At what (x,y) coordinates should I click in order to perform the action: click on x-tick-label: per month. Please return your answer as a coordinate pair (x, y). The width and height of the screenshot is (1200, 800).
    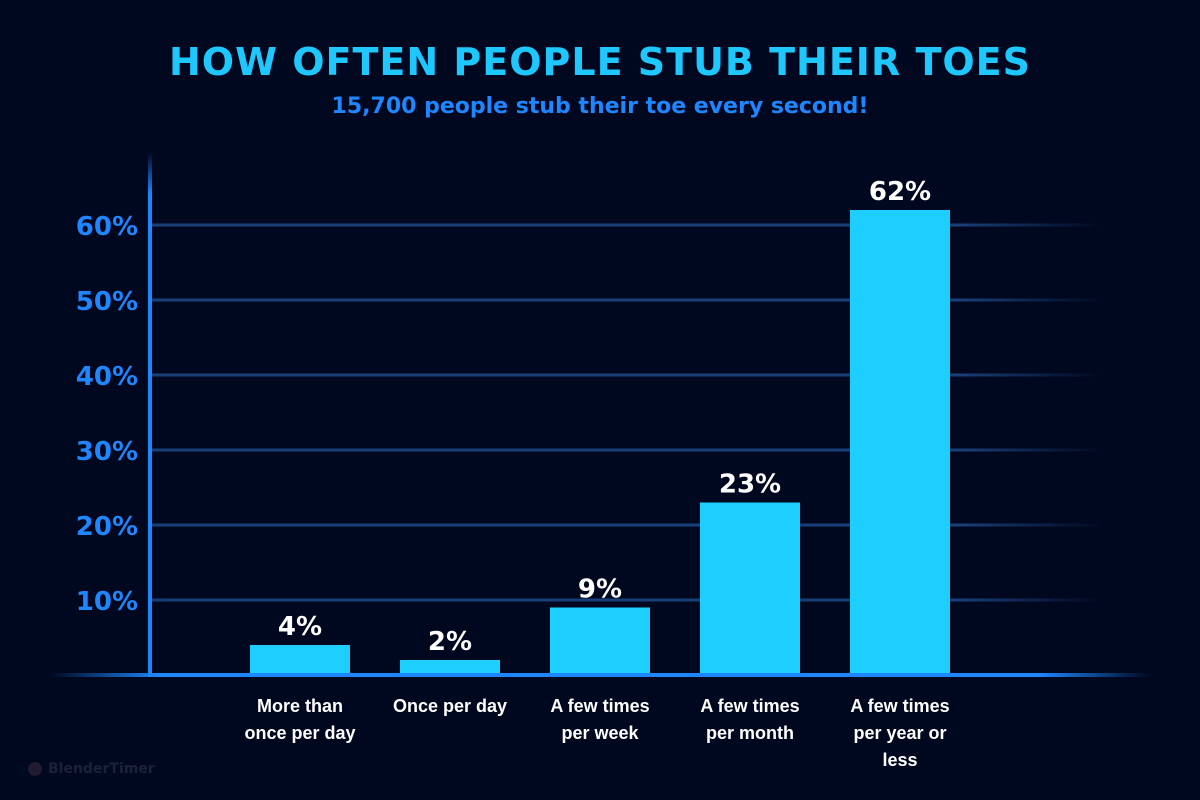
    Looking at the image, I should click on (750, 733).